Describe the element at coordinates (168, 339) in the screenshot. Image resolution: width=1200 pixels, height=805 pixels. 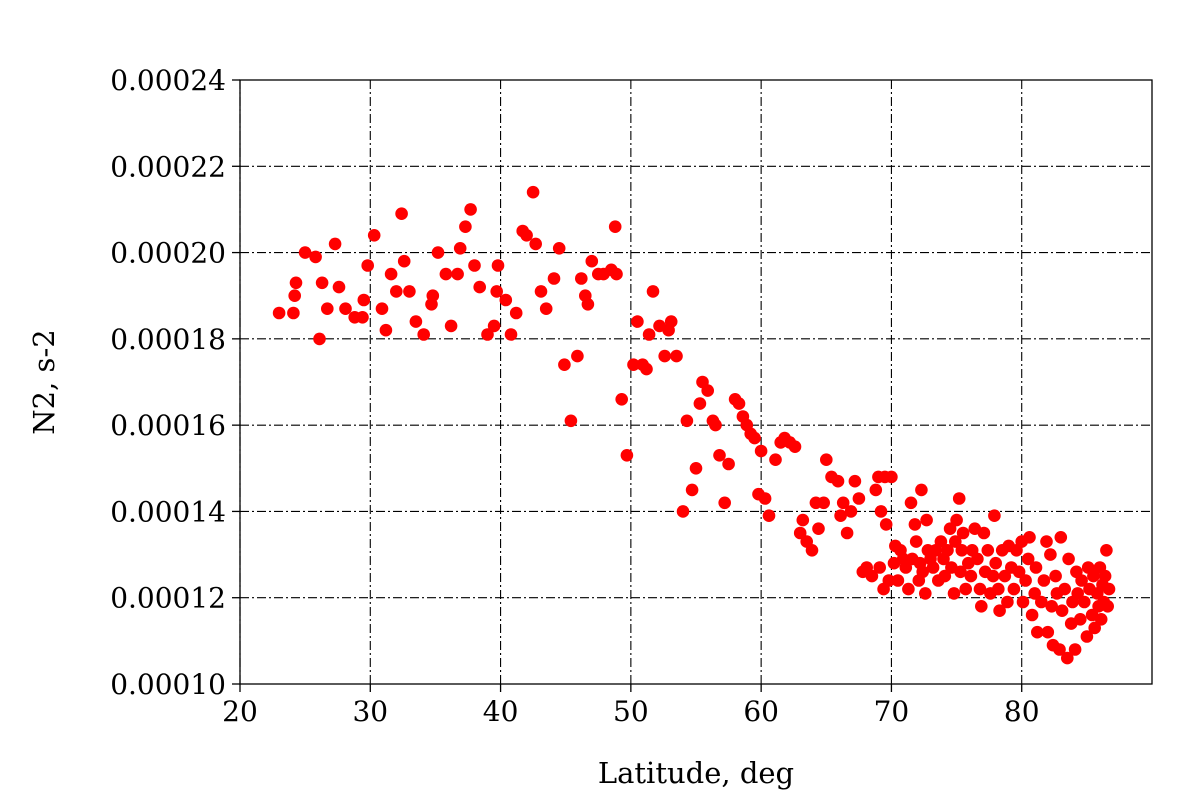
I see `y-tick-label: 0.00018` at that location.